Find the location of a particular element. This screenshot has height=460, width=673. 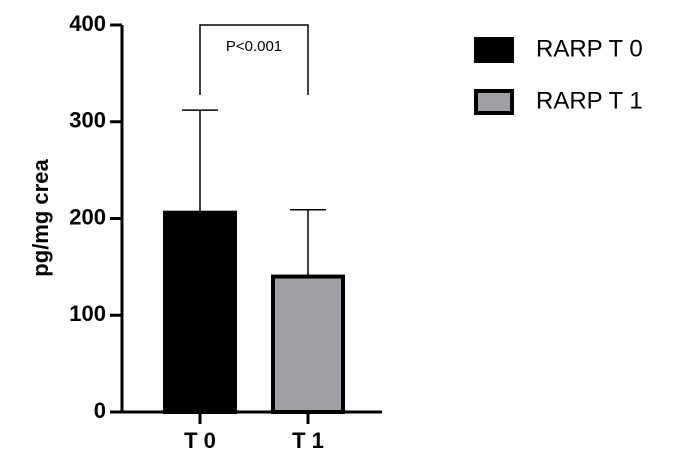

y-tick-label: 400 is located at coordinates (87, 23).